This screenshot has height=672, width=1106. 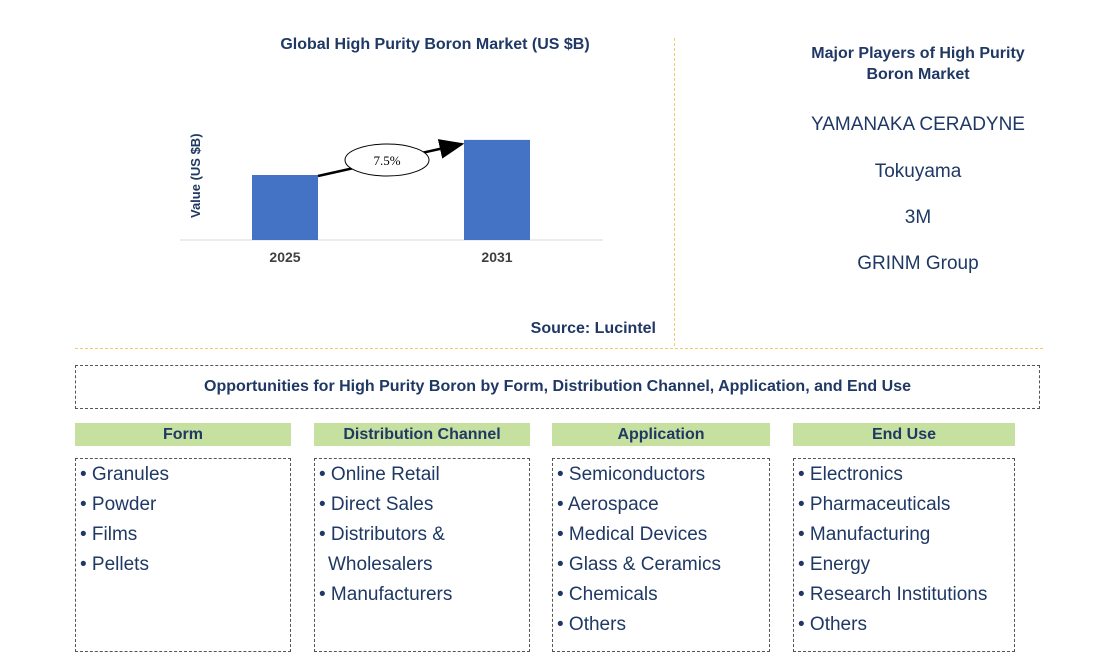 I want to click on form-header: Form, so click(x=183, y=434).